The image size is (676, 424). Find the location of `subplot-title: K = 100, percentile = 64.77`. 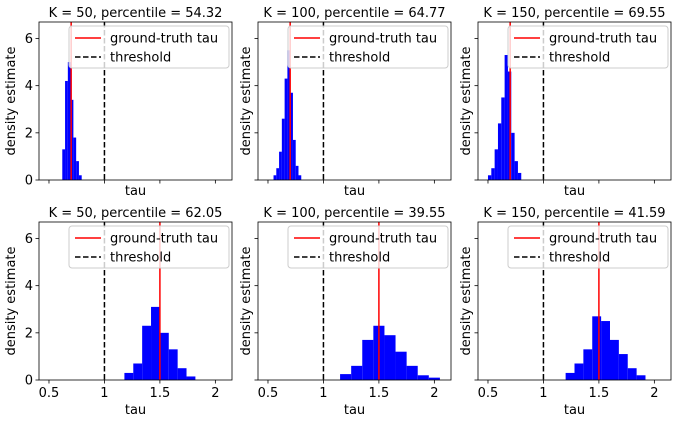

subplot-title: K = 100, percentile = 64.77 is located at coordinates (354, 13).